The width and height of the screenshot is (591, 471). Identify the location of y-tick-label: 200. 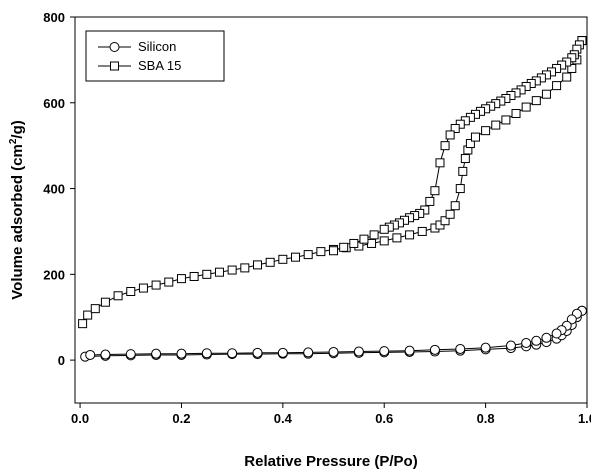
(54, 274).